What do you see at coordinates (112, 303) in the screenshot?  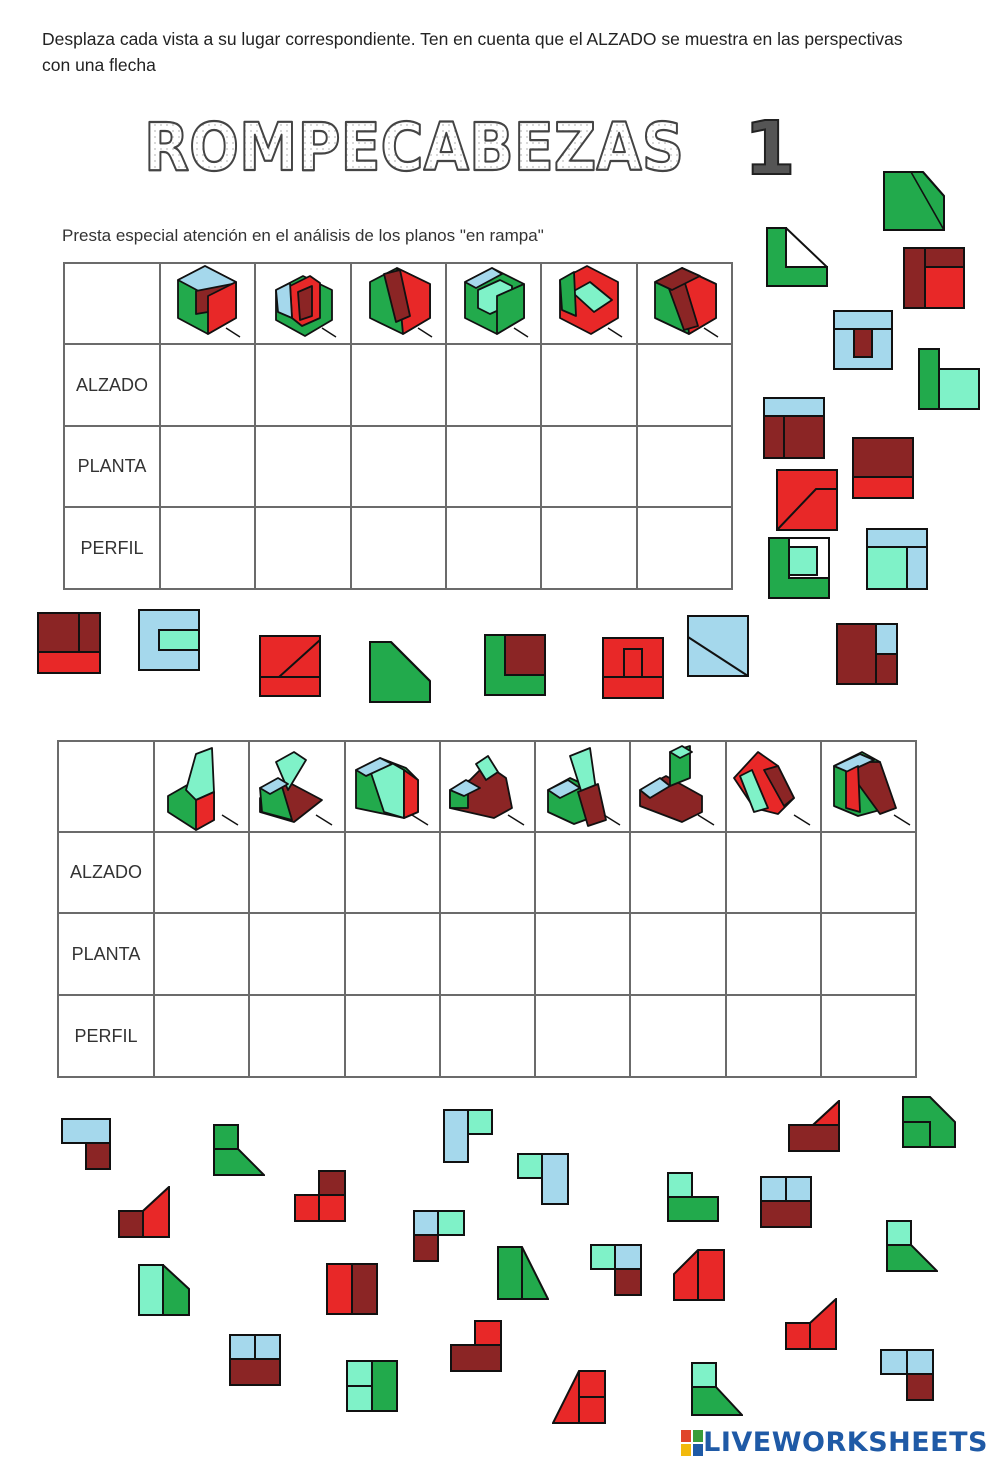 I see `corner-cell` at bounding box center [112, 303].